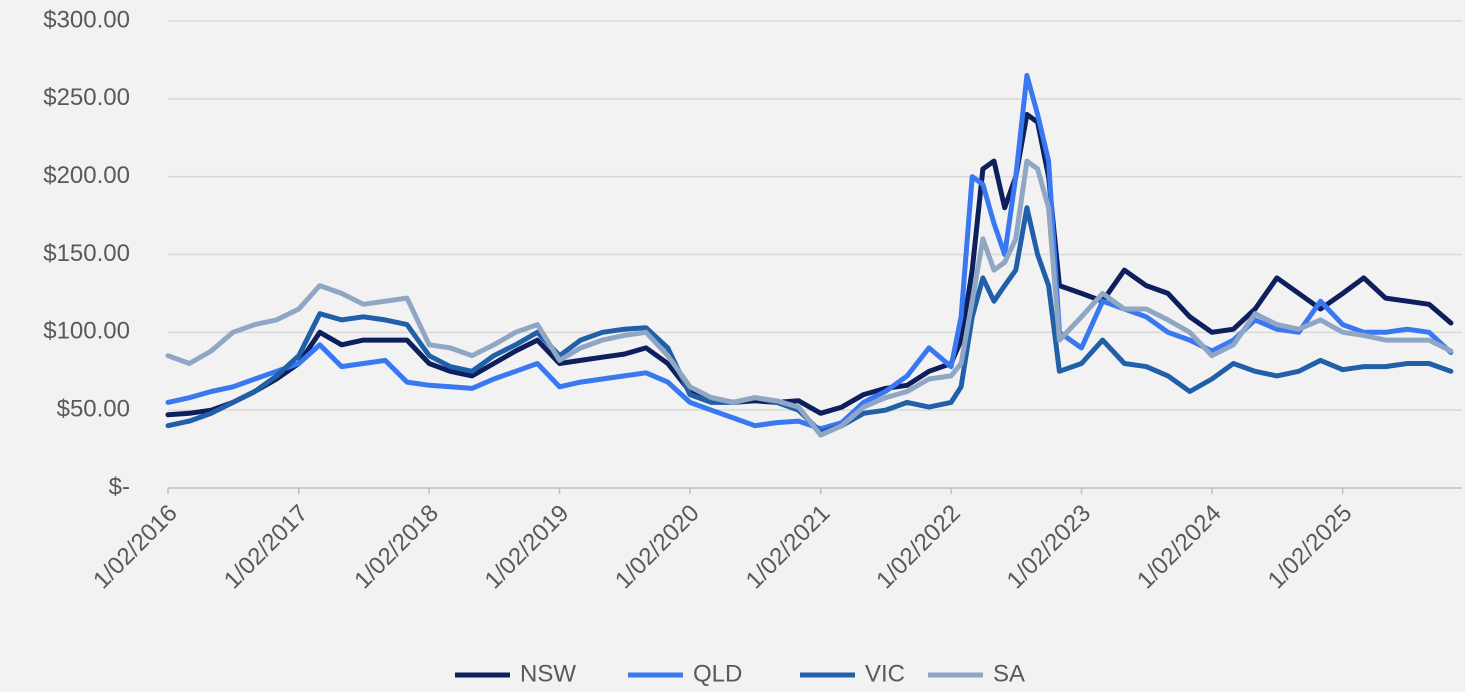 The image size is (1465, 692). What do you see at coordinates (86, 253) in the screenshot?
I see `y-tick-label: $150.00` at bounding box center [86, 253].